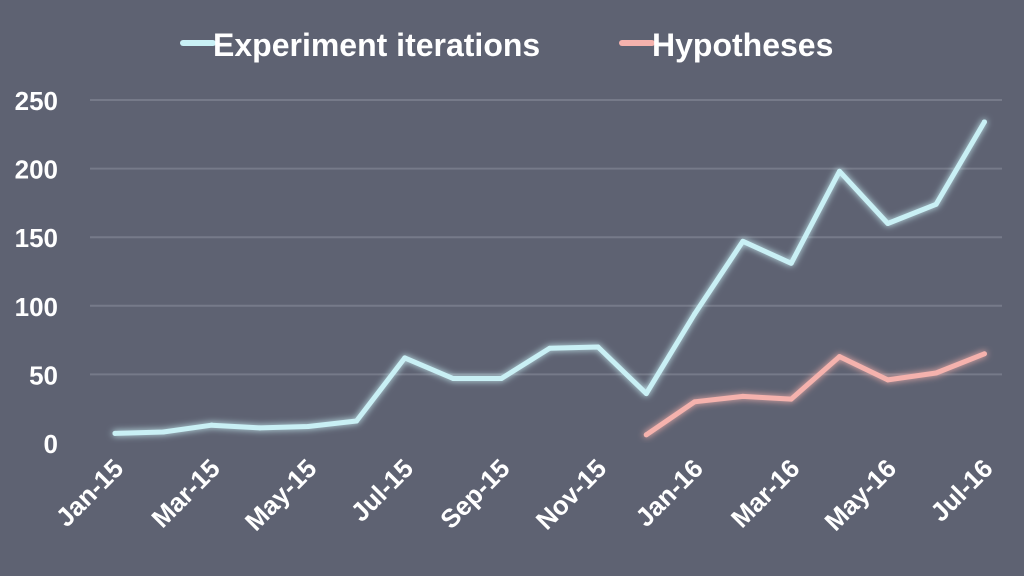 This screenshot has width=1024, height=576. Describe the element at coordinates (382, 490) in the screenshot. I see `x-tick-label: Jul-15` at that location.